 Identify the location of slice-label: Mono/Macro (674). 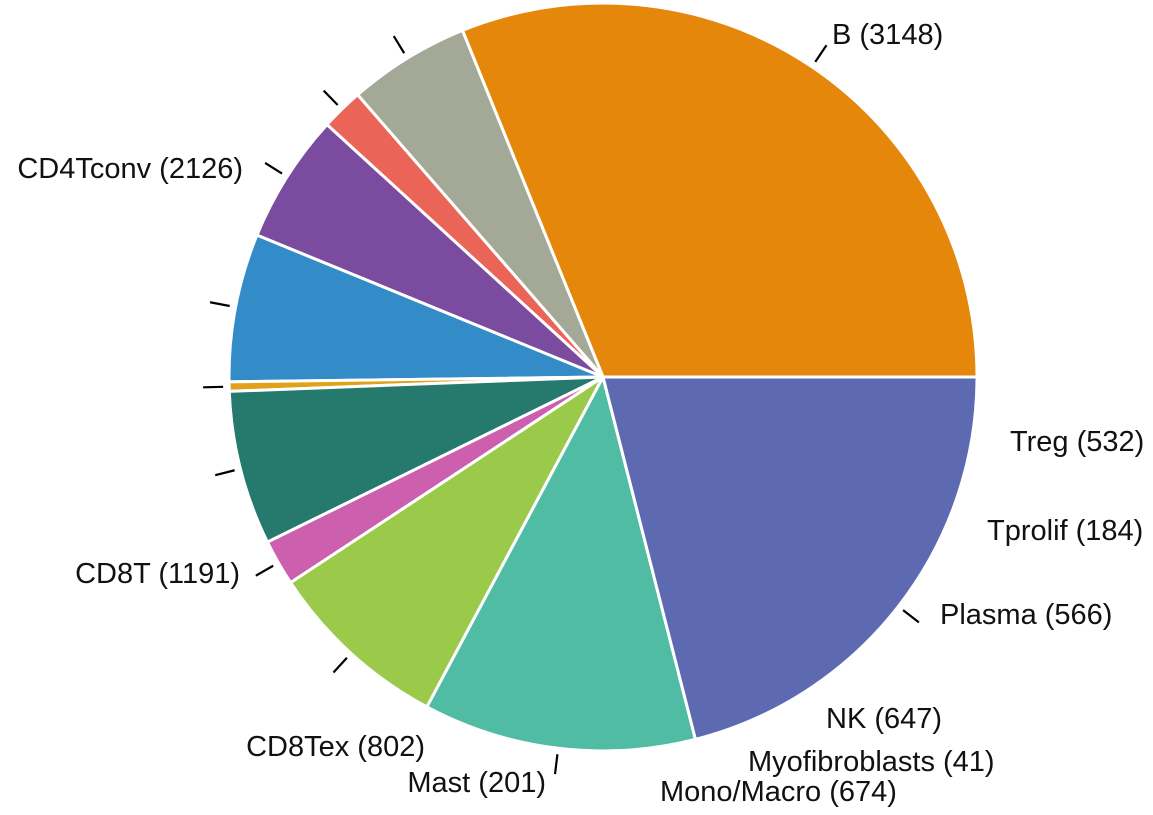
(778, 792).